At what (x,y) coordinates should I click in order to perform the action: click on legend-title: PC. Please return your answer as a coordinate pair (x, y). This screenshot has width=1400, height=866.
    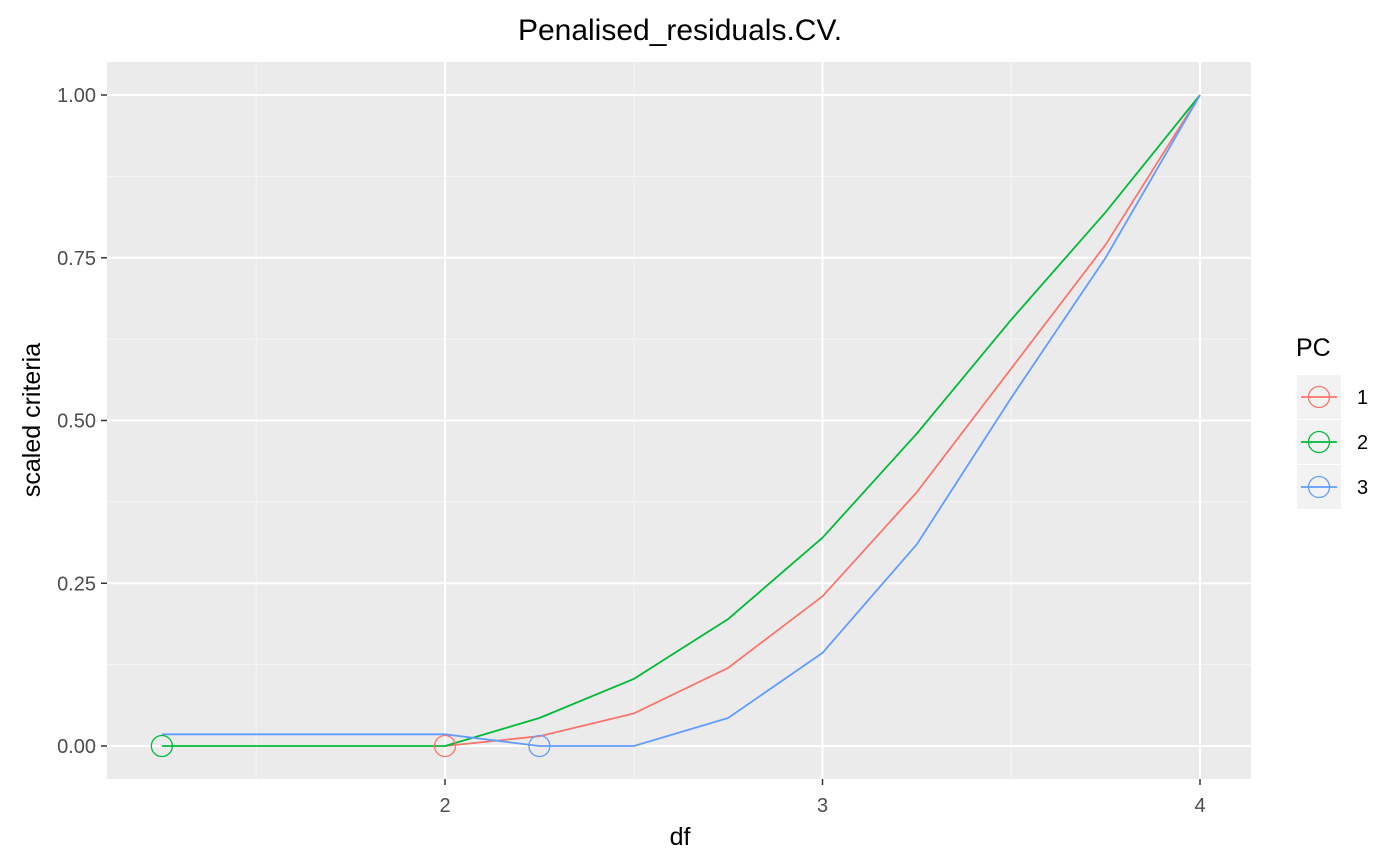
    Looking at the image, I should click on (1313, 348).